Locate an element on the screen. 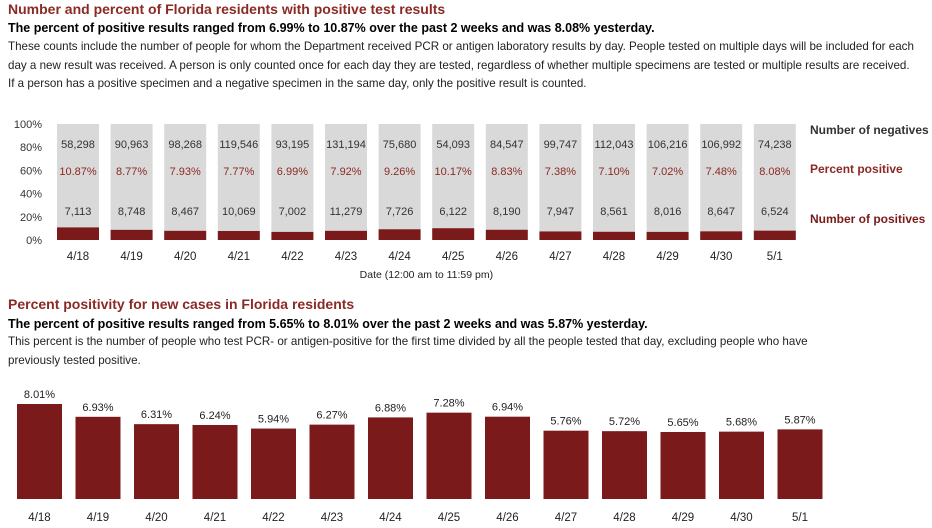 The image size is (932, 528). label-negatives: 119,546 is located at coordinates (238, 145).